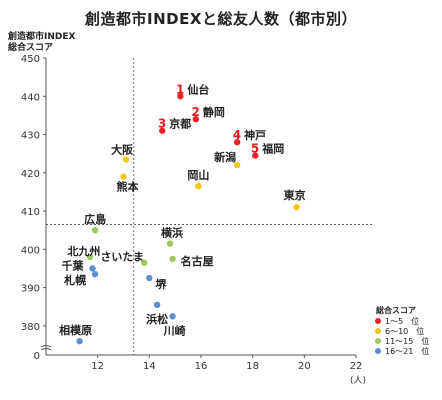  Describe the element at coordinates (304, 366) in the screenshot. I see `x-tick-label-4: 20` at that location.